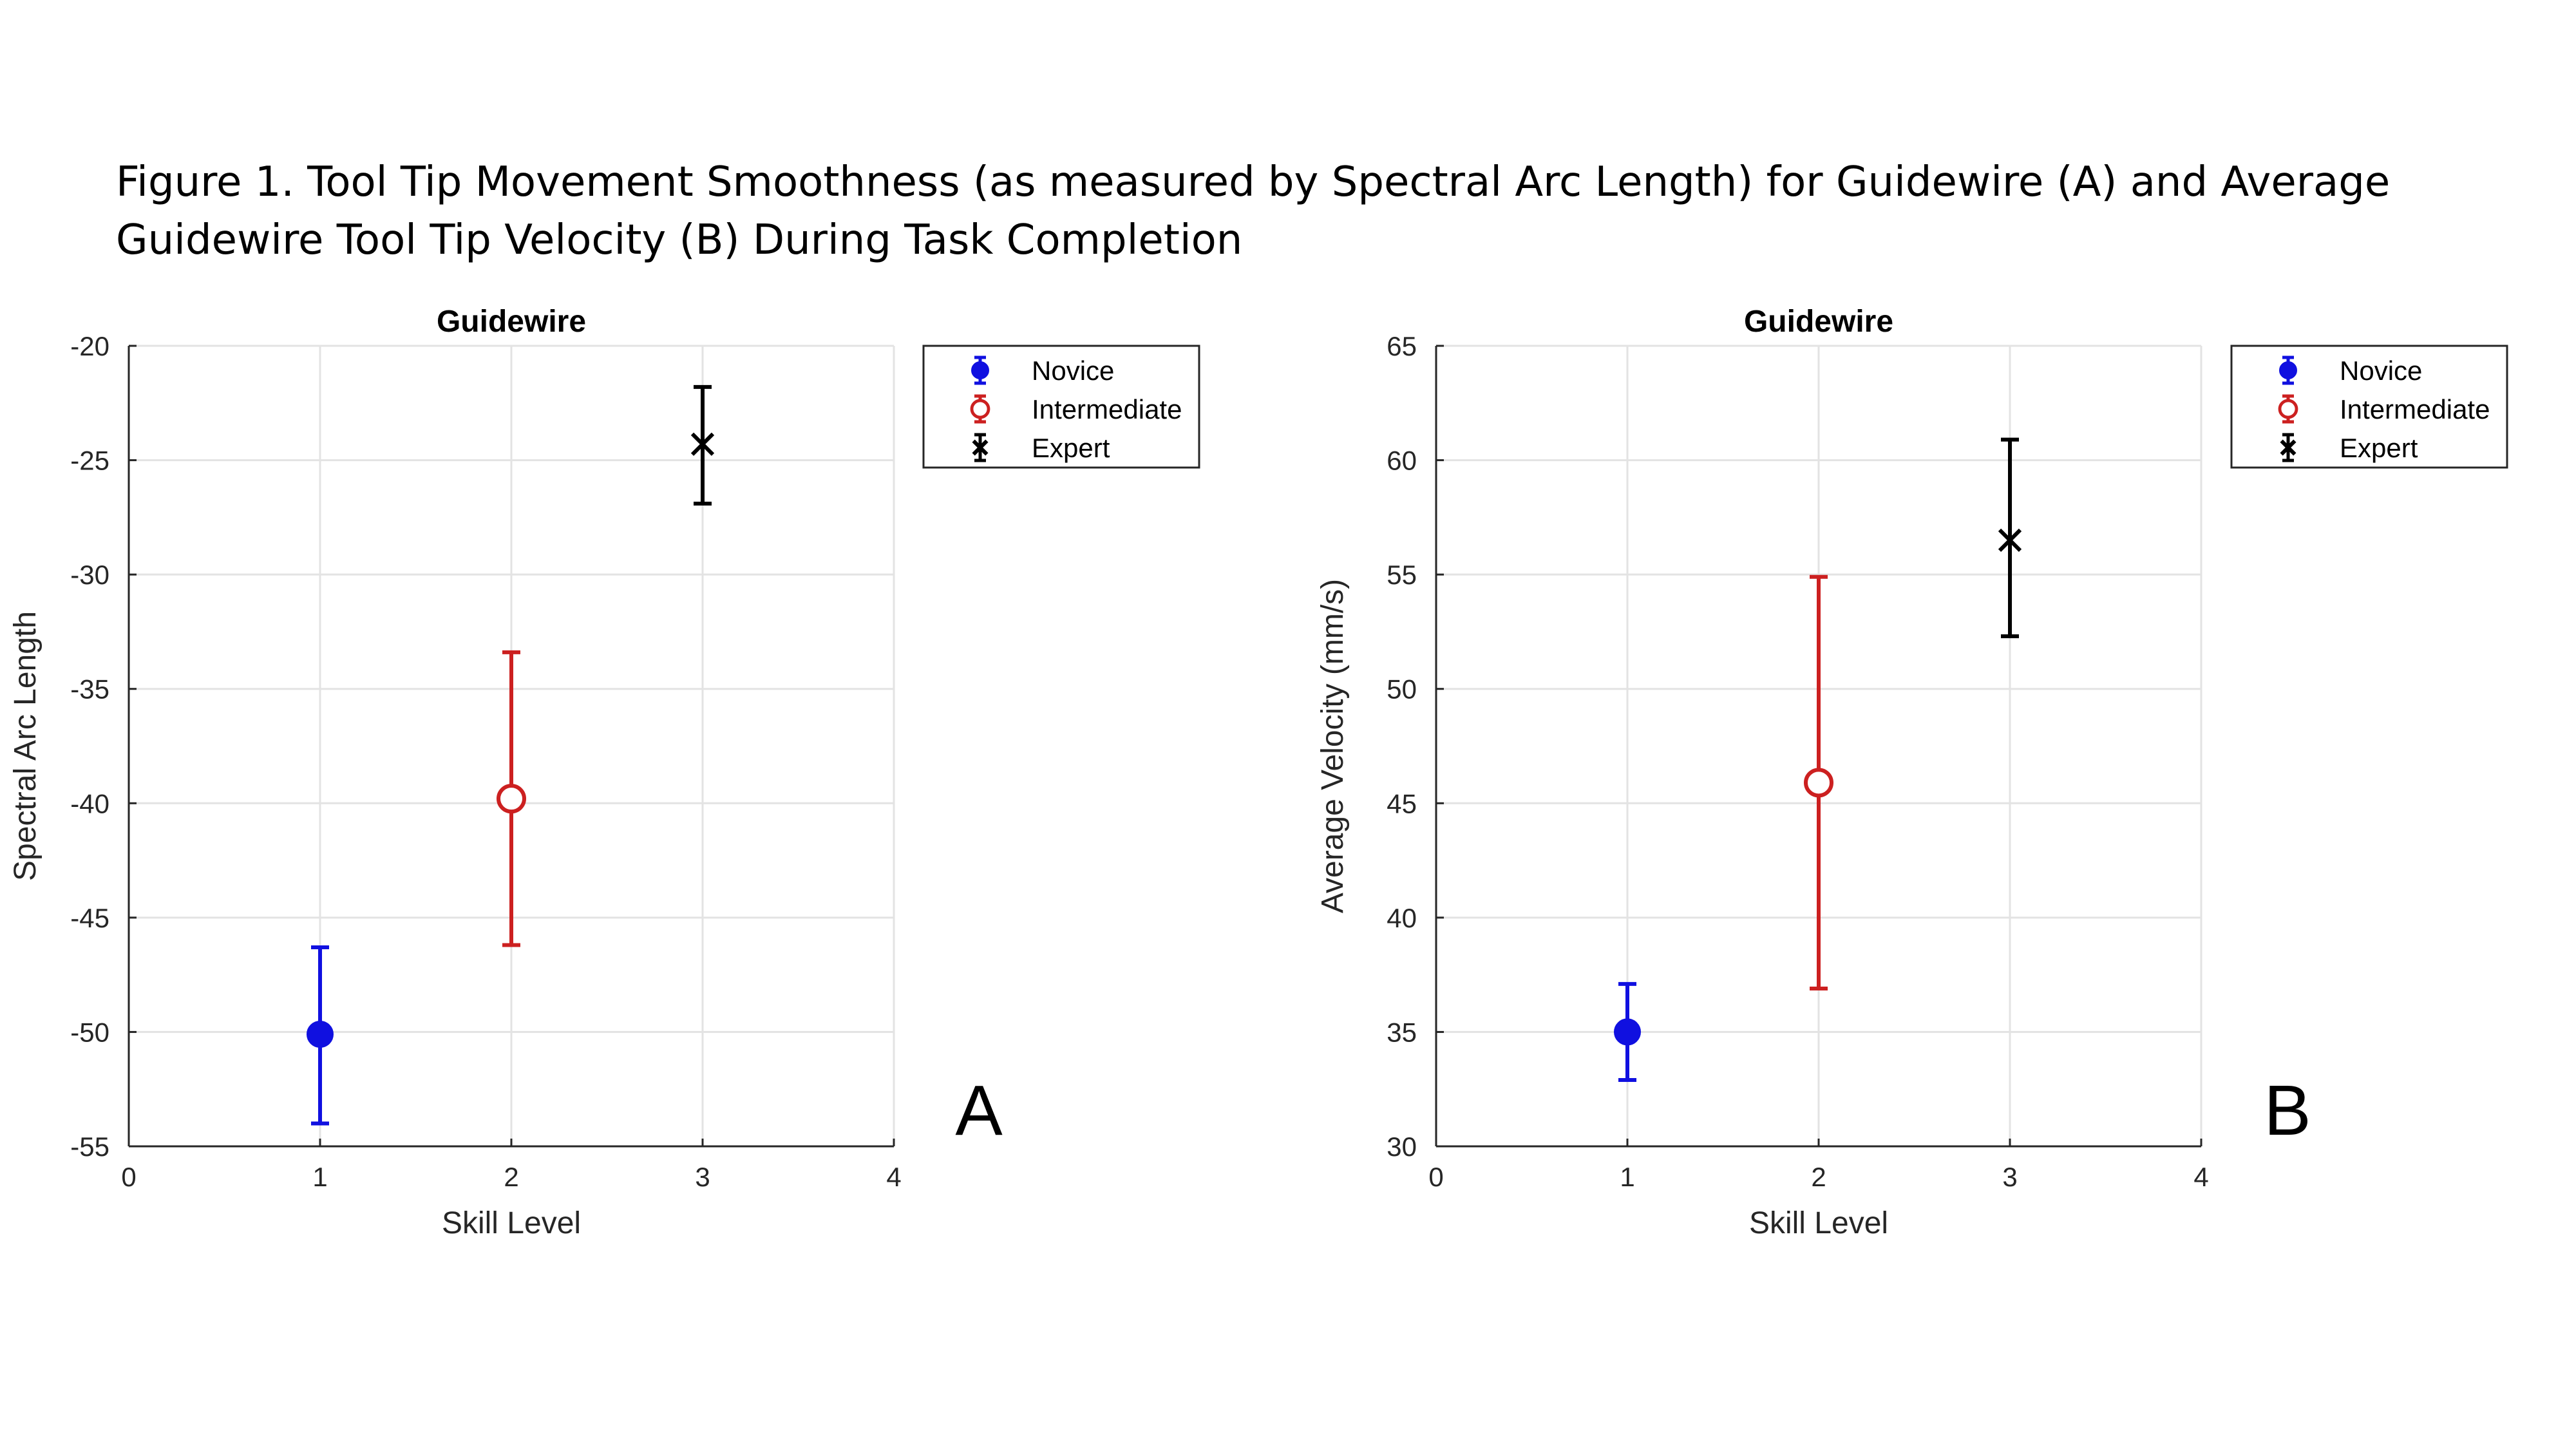 This screenshot has height=1449, width=2576. What do you see at coordinates (89, 1147) in the screenshot?
I see `y-tick-label: -55` at bounding box center [89, 1147].